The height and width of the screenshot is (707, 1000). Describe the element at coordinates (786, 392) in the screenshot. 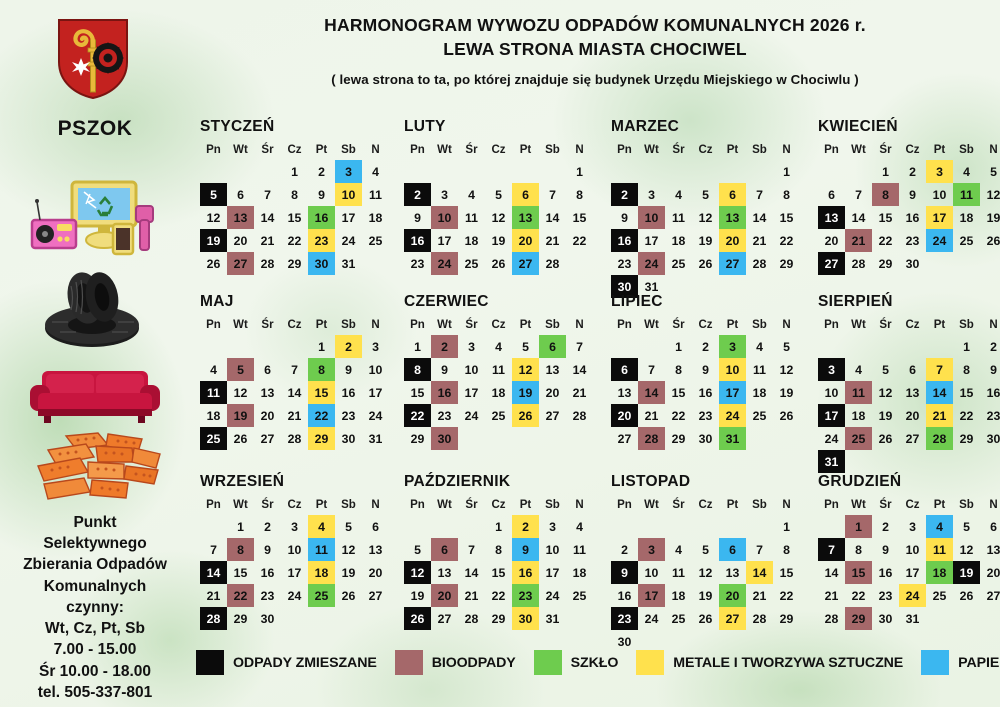

I see `day-number: 19` at that location.